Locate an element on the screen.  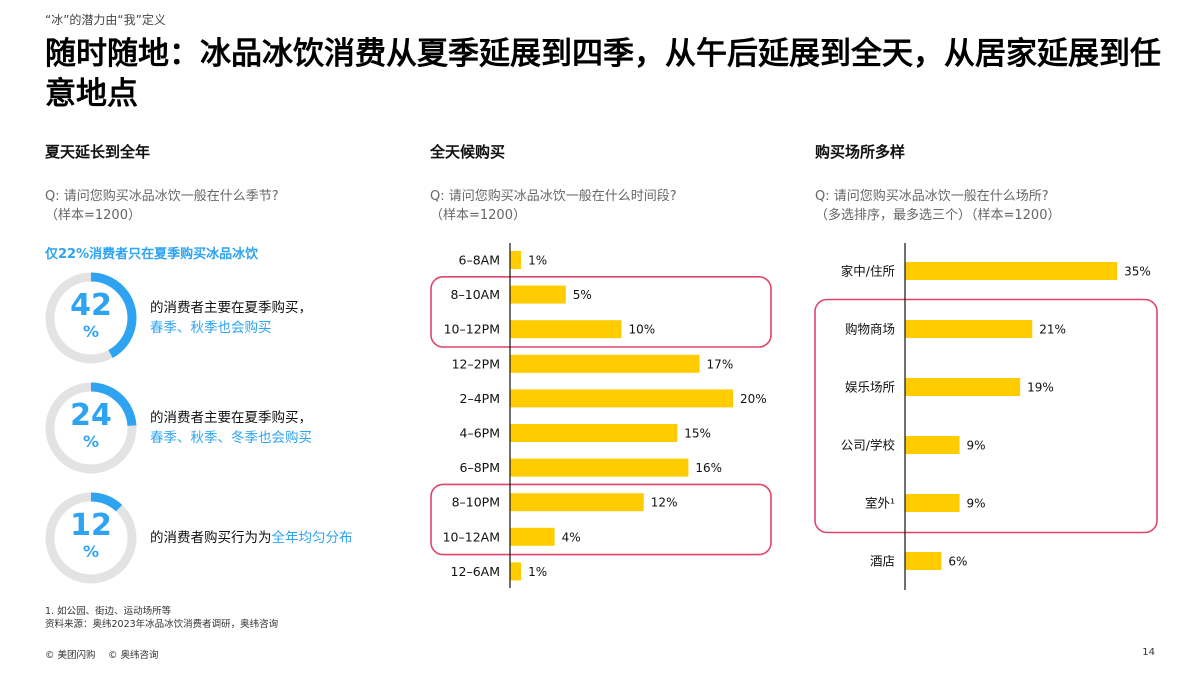
donut-number: 12 is located at coordinates (91, 525).